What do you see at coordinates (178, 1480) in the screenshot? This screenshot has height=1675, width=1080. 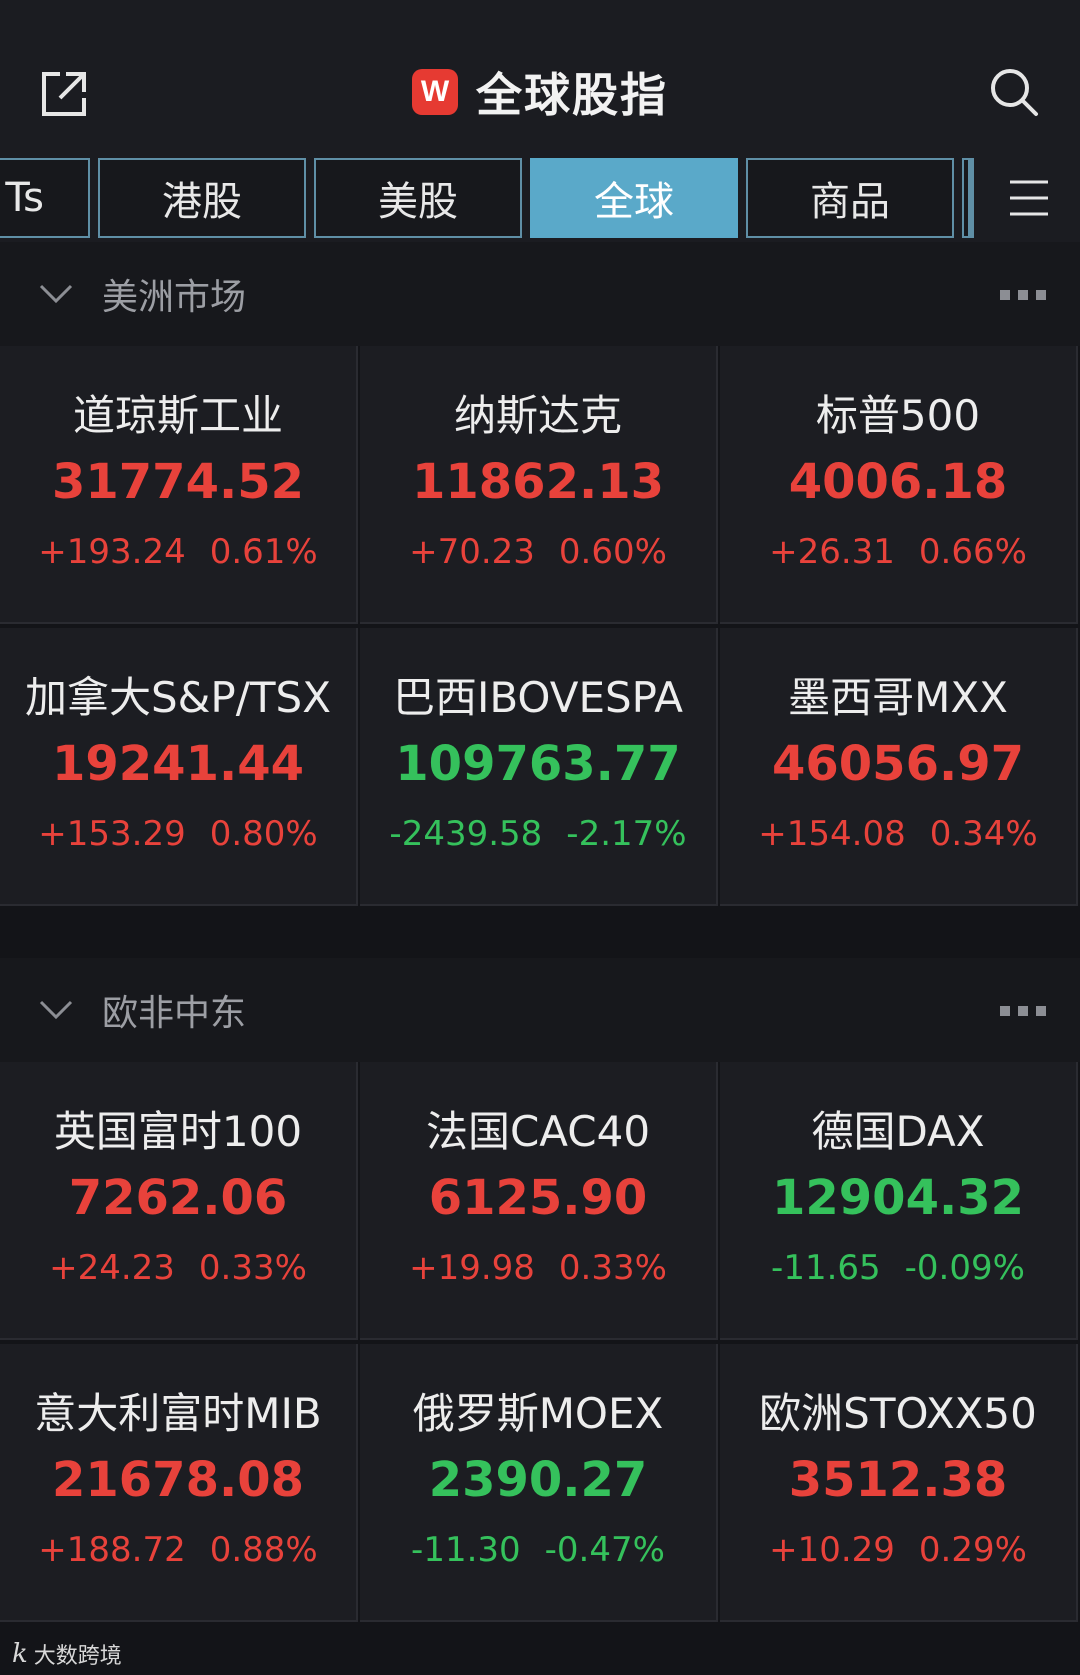 I see `index-price: 21678.08` at bounding box center [178, 1480].